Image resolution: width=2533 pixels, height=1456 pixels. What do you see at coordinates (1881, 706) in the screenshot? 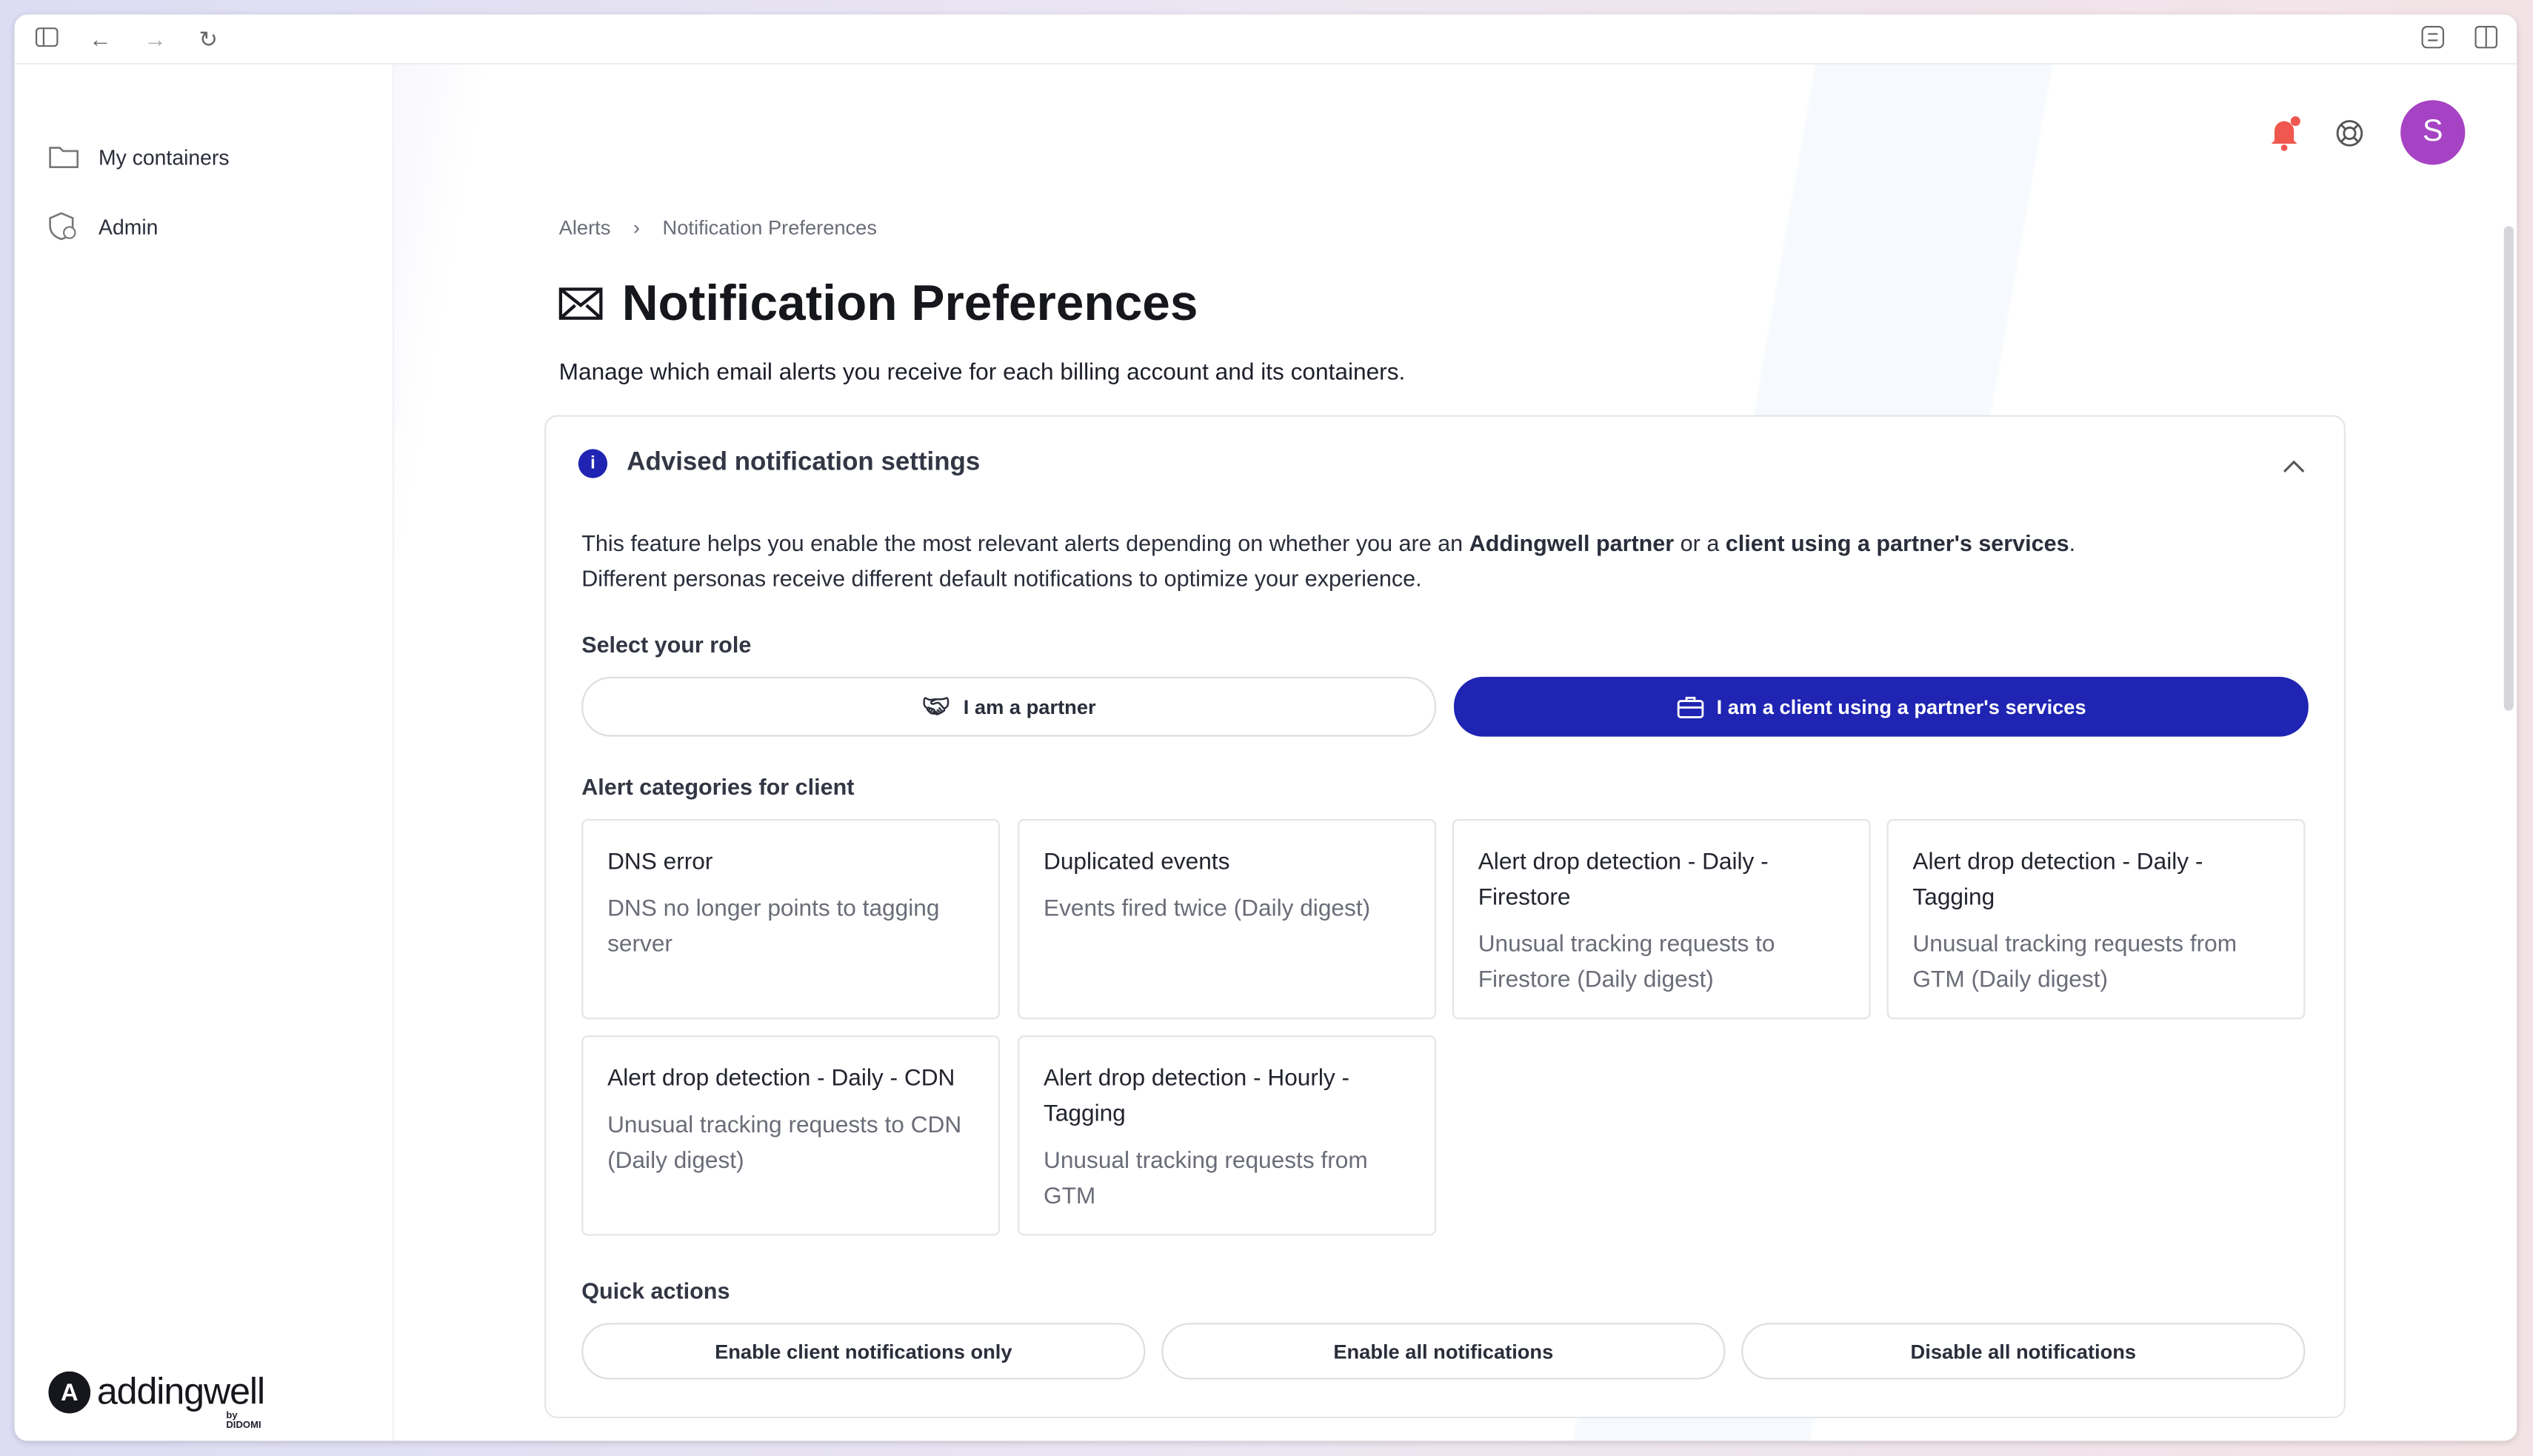
I see `role-client-button: I am a client using a partner's services` at bounding box center [1881, 706].